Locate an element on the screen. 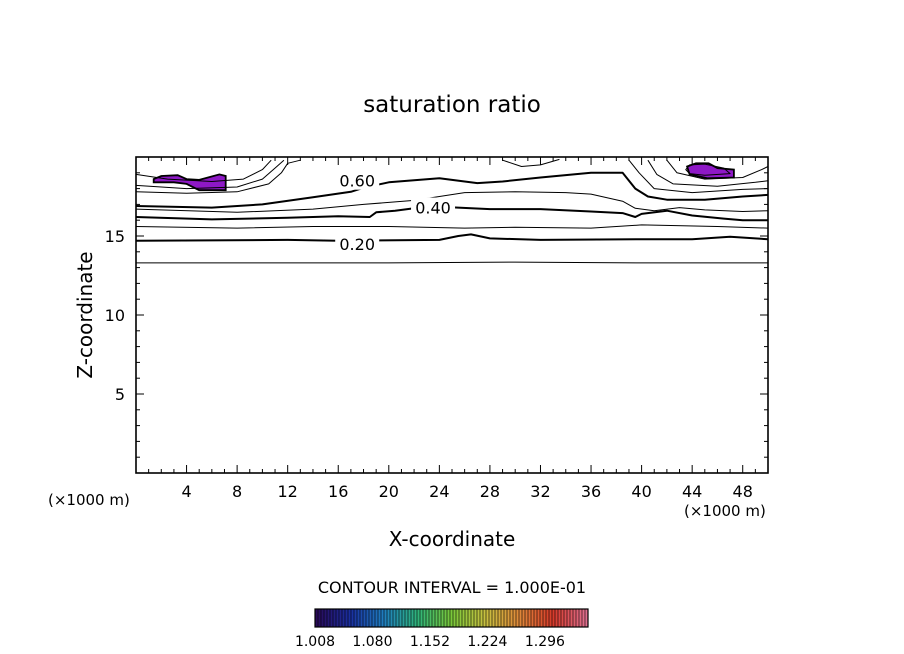 This screenshot has height=654, width=904. colorbar-tick-label: 1.296 is located at coordinates (545, 642).